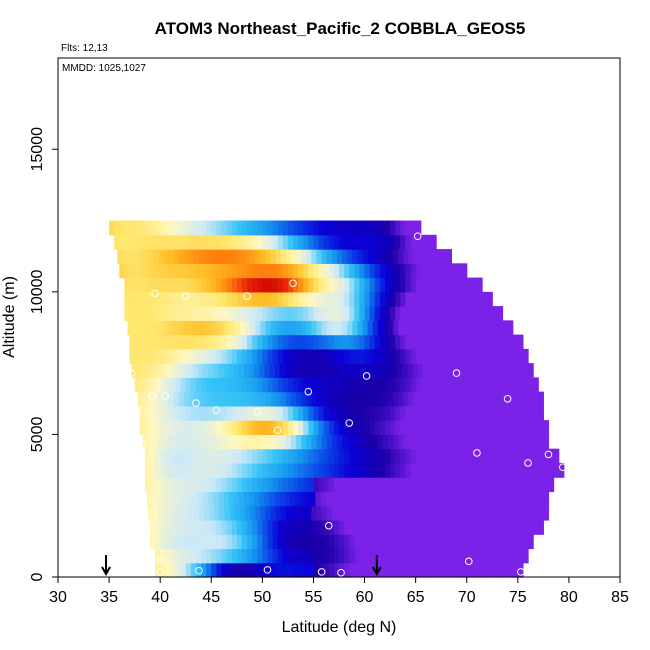 The width and height of the screenshot is (650, 650). What do you see at coordinates (365, 597) in the screenshot?
I see `x-tick-label: 60` at bounding box center [365, 597].